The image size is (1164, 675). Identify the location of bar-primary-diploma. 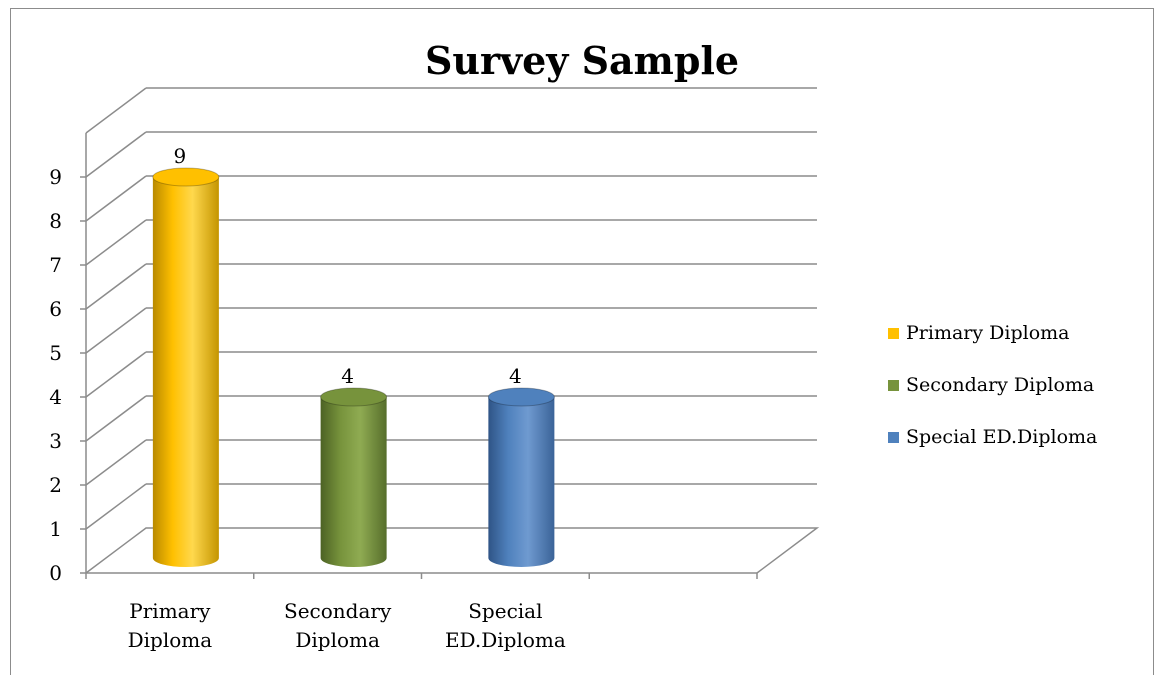
(186, 367).